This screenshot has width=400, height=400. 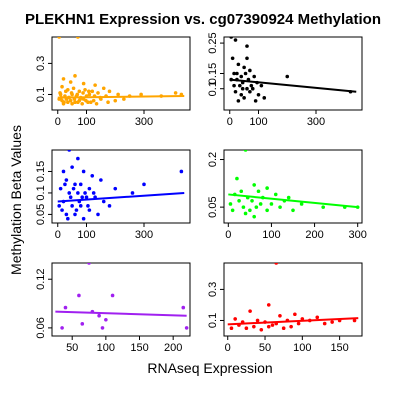 I want to click on y-tick-label: 0.3, so click(x=213, y=289).